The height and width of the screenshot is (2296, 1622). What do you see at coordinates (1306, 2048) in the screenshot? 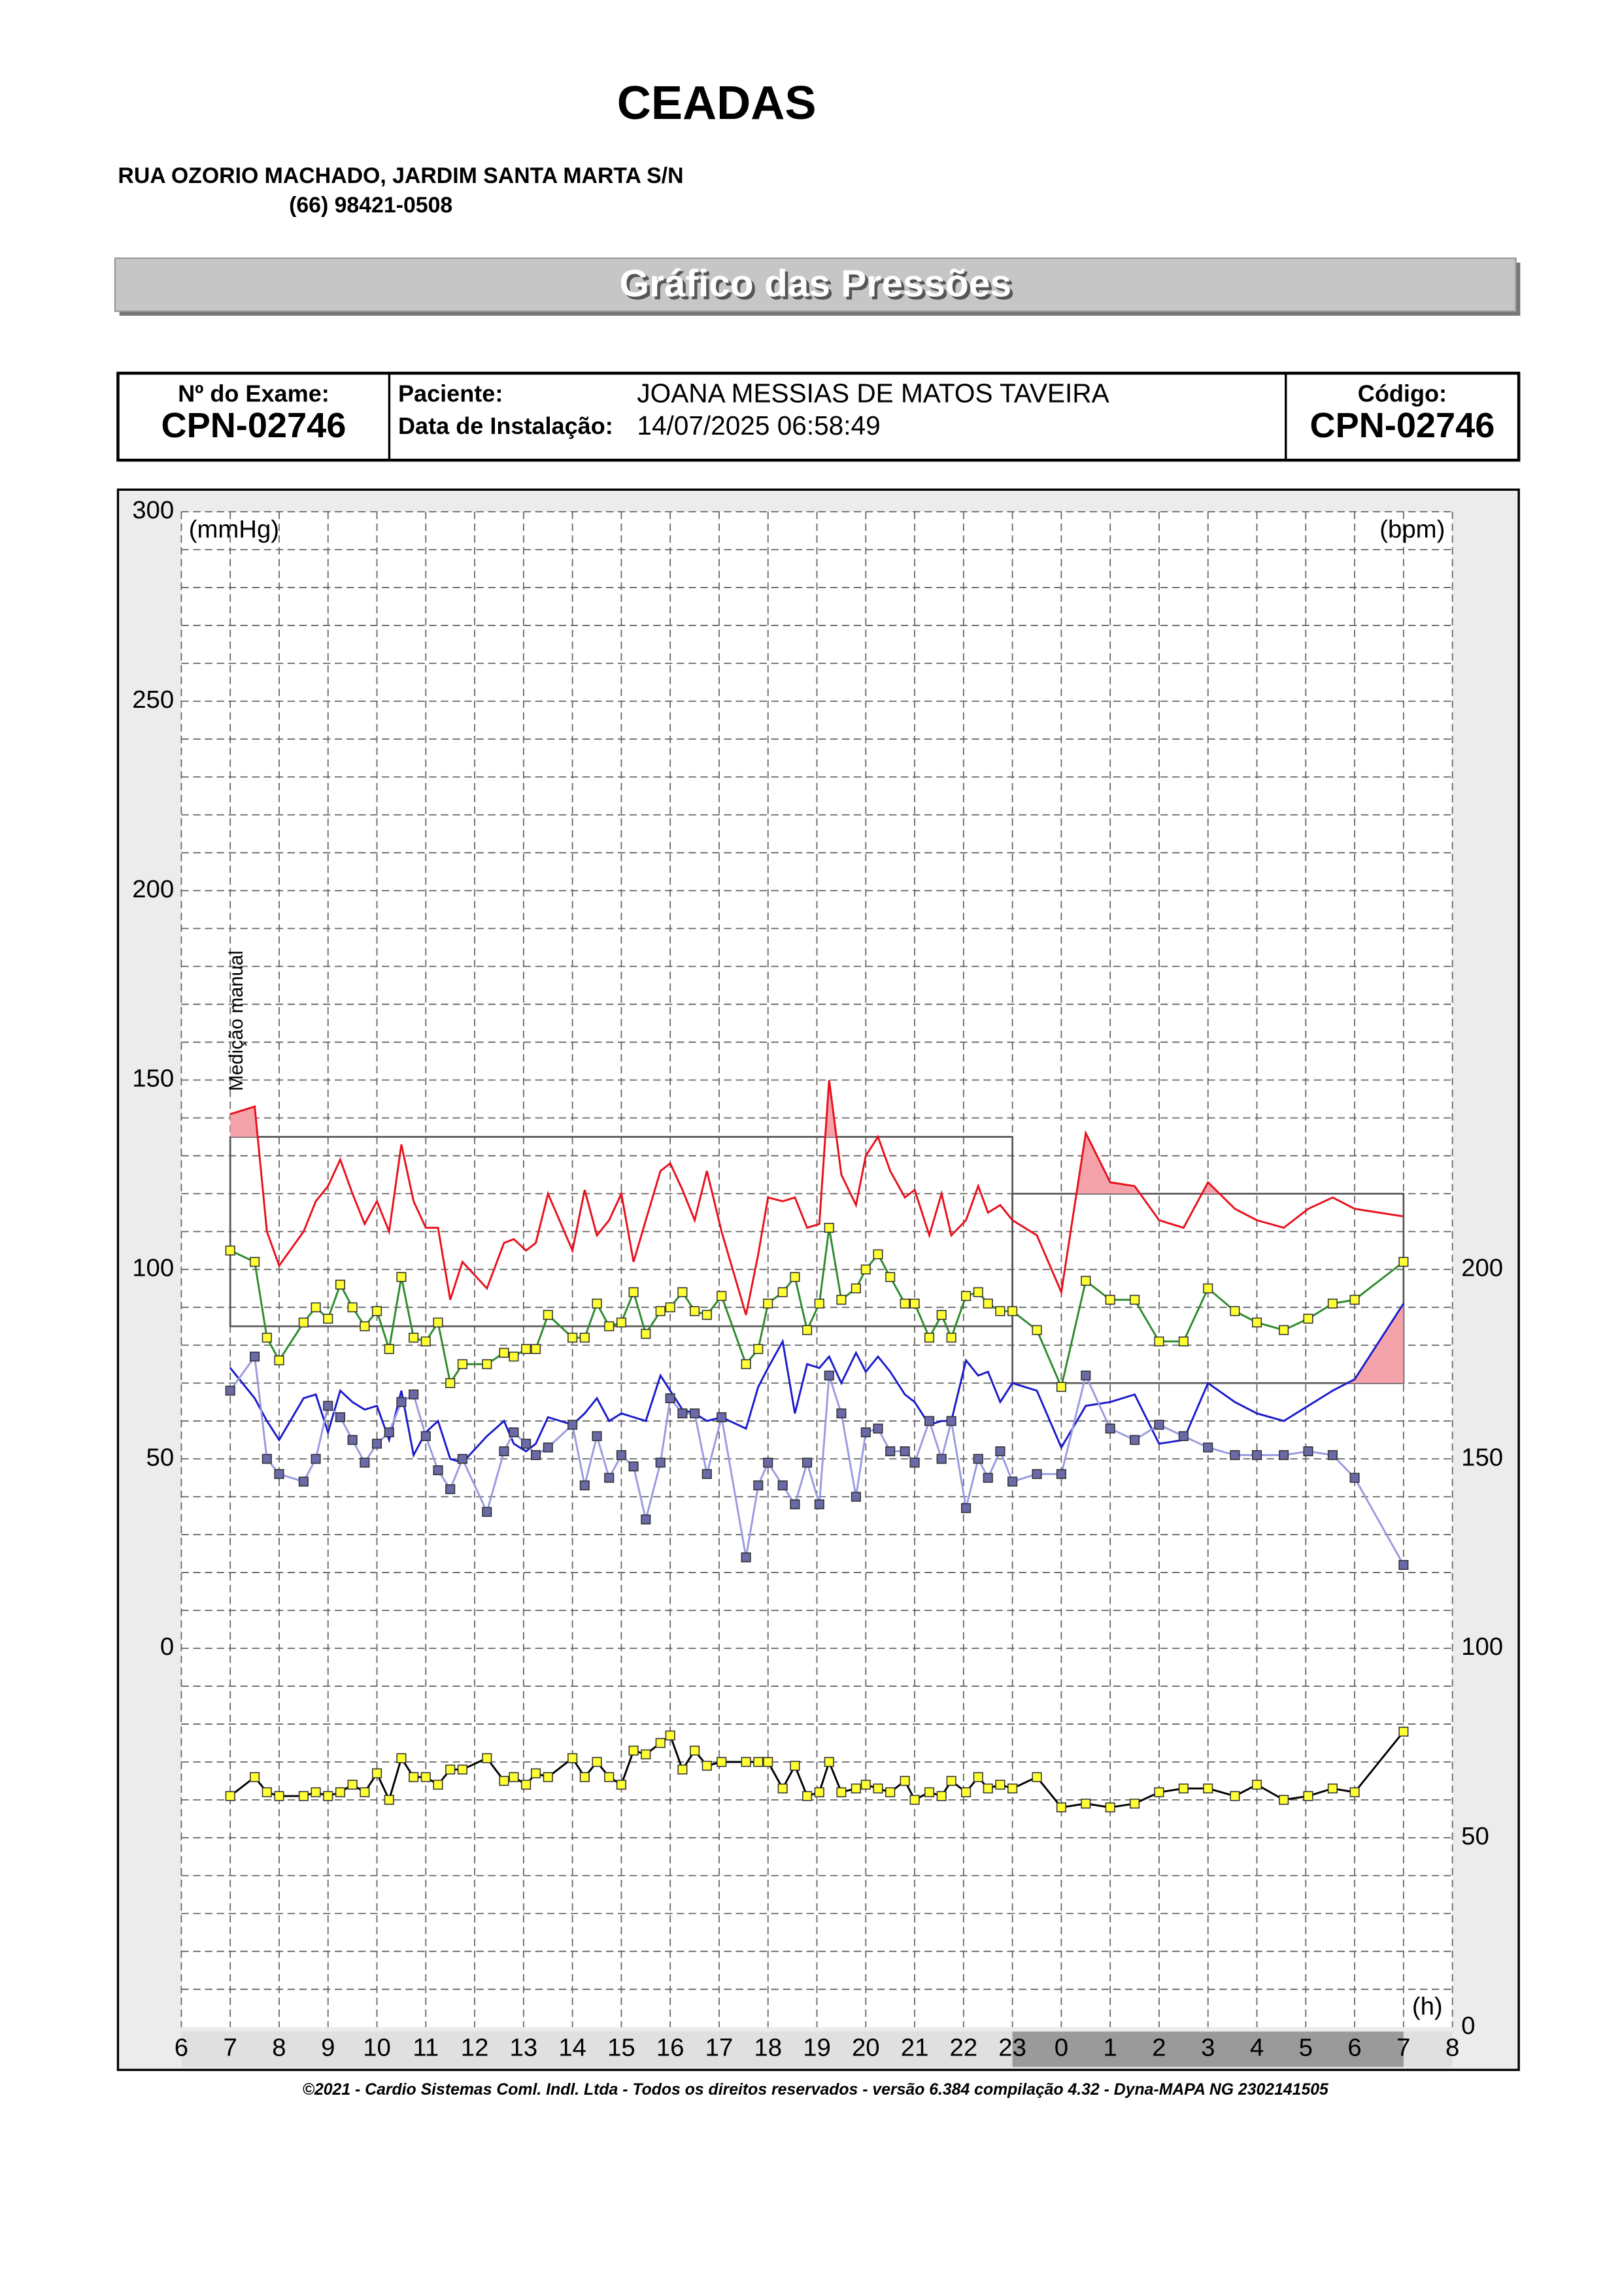
I see `x-tick-label: 5` at bounding box center [1306, 2048].